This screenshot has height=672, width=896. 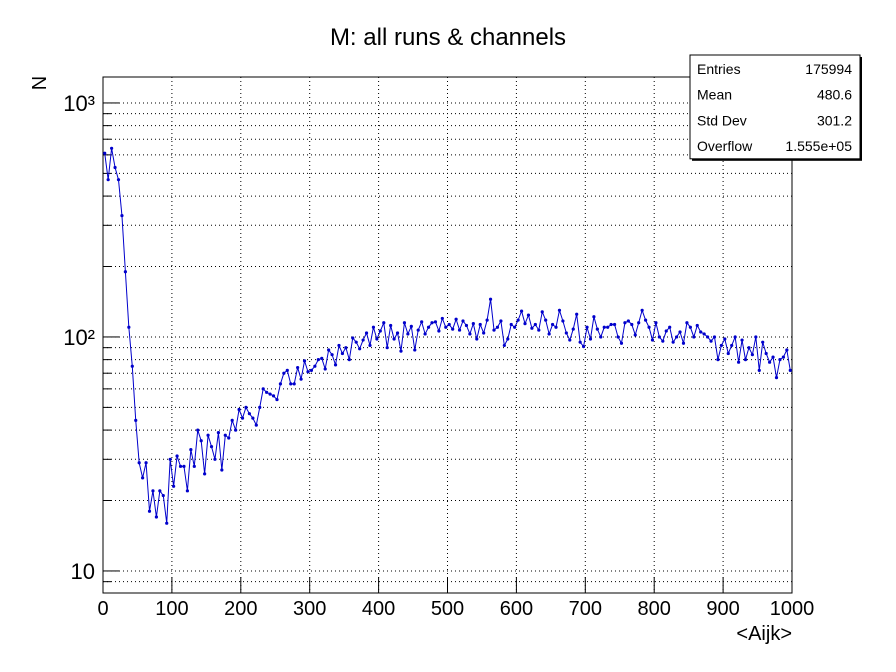 What do you see at coordinates (309, 609) in the screenshot?
I see `x-tick-label: 300` at bounding box center [309, 609].